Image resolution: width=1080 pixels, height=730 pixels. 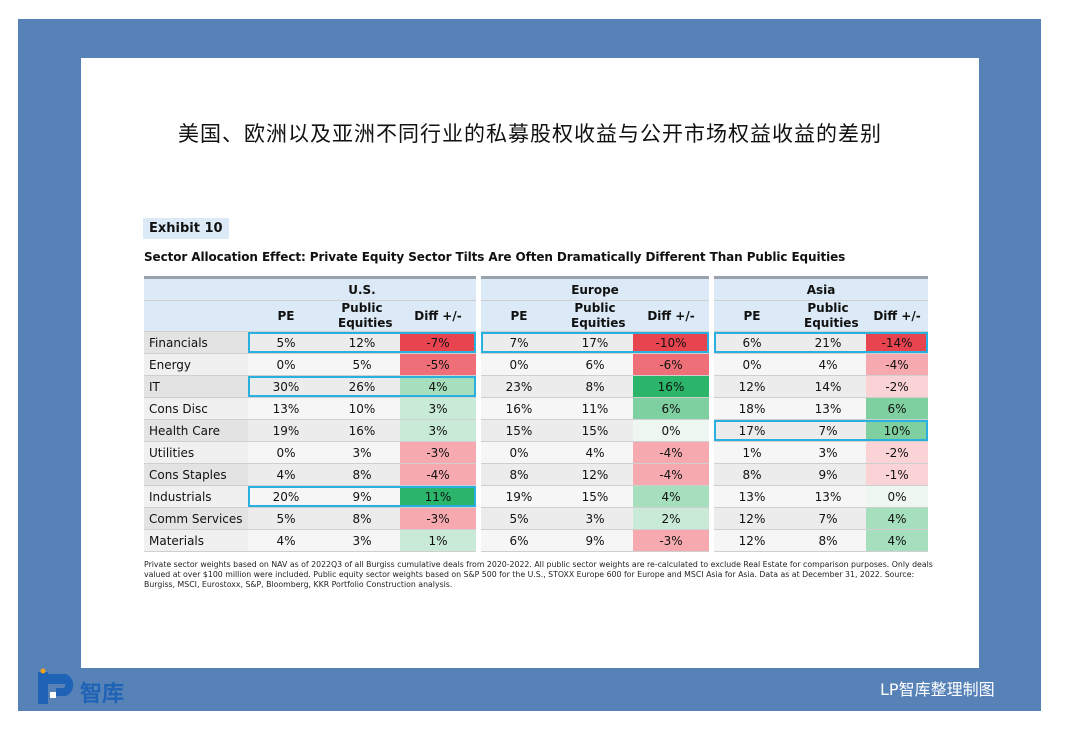 What do you see at coordinates (671, 408) in the screenshot?
I see `diff-value: 6%` at bounding box center [671, 408].